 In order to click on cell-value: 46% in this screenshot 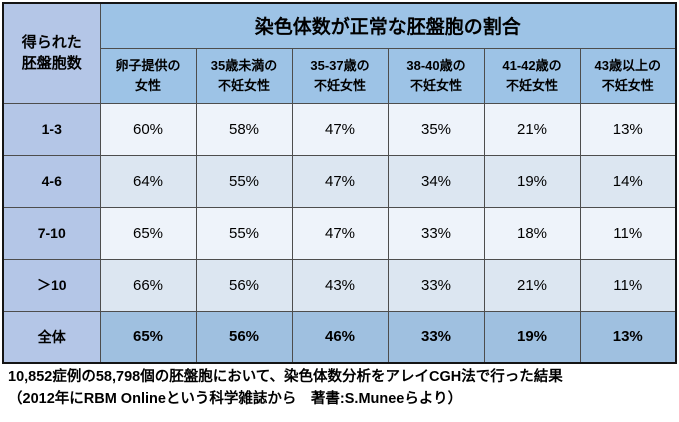, I will do `click(340, 337)`.